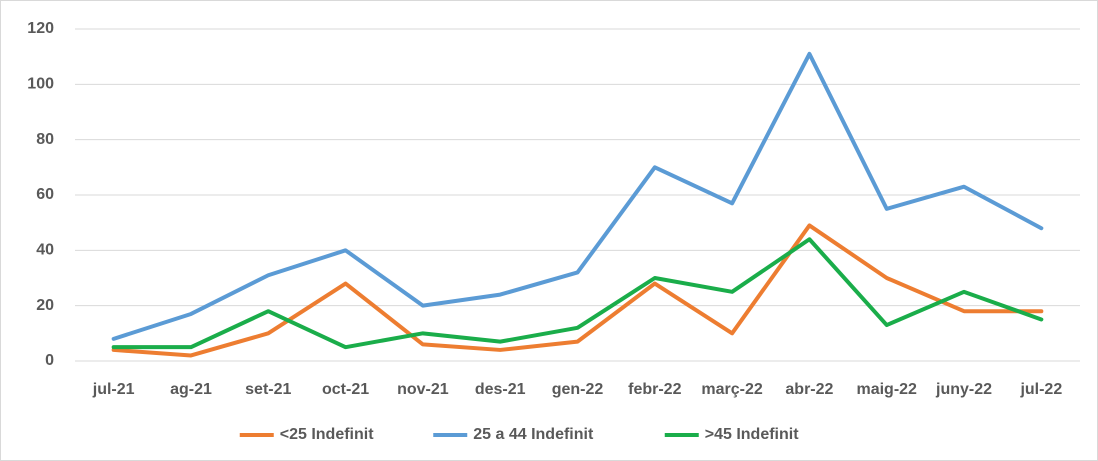  Describe the element at coordinates (45, 139) in the screenshot. I see `y-tick-label: 80` at that location.